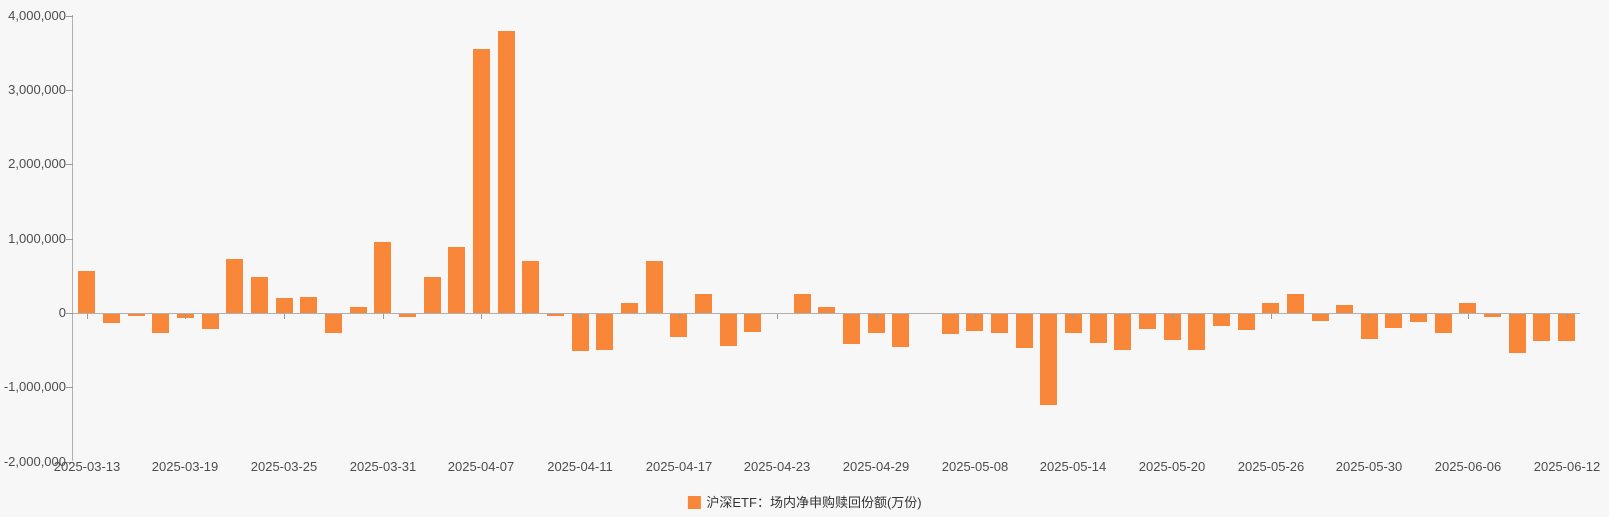 The height and width of the screenshot is (517, 1609). I want to click on x-axis-label: 2025-05-14, so click(1073, 466).